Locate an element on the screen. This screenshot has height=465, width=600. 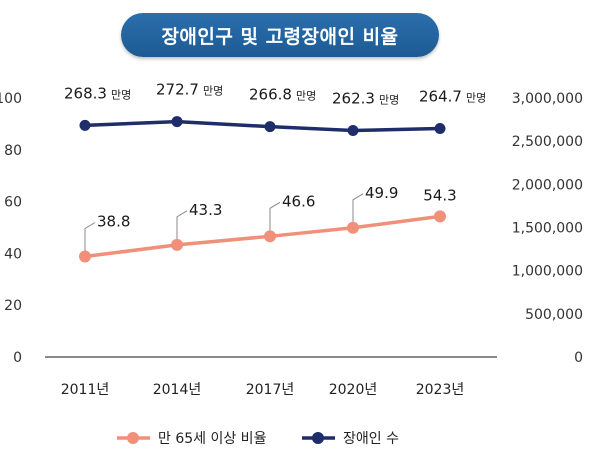
legend-population-swatch-marker is located at coordinates (318, 438).